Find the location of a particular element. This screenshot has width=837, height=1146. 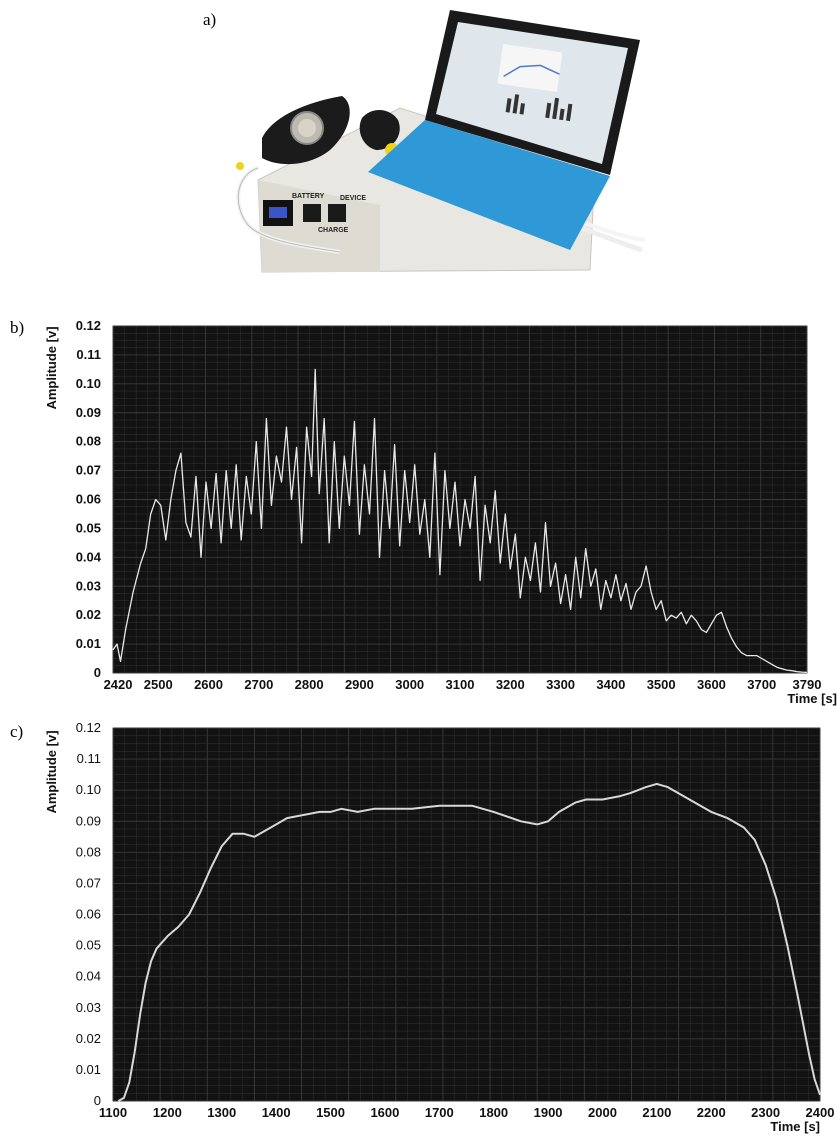

x-tick-label: 1900 is located at coordinates (548, 1112).